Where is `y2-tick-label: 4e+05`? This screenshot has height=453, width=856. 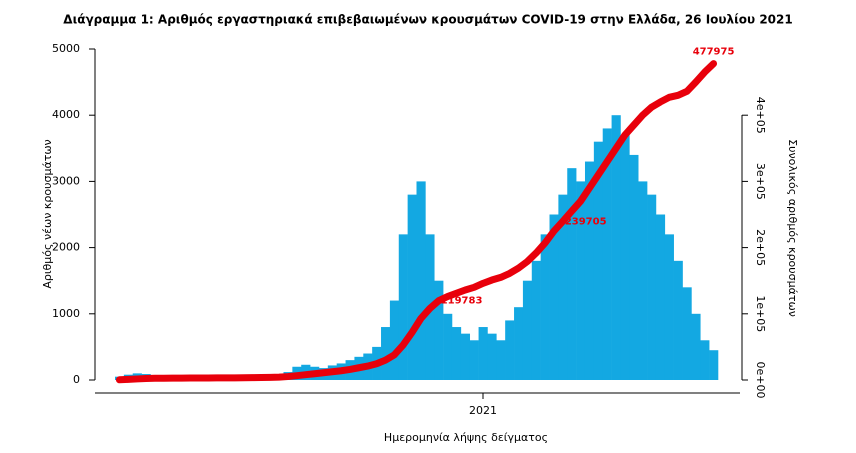
y2-tick-label: 4e+05 is located at coordinates (760, 115).